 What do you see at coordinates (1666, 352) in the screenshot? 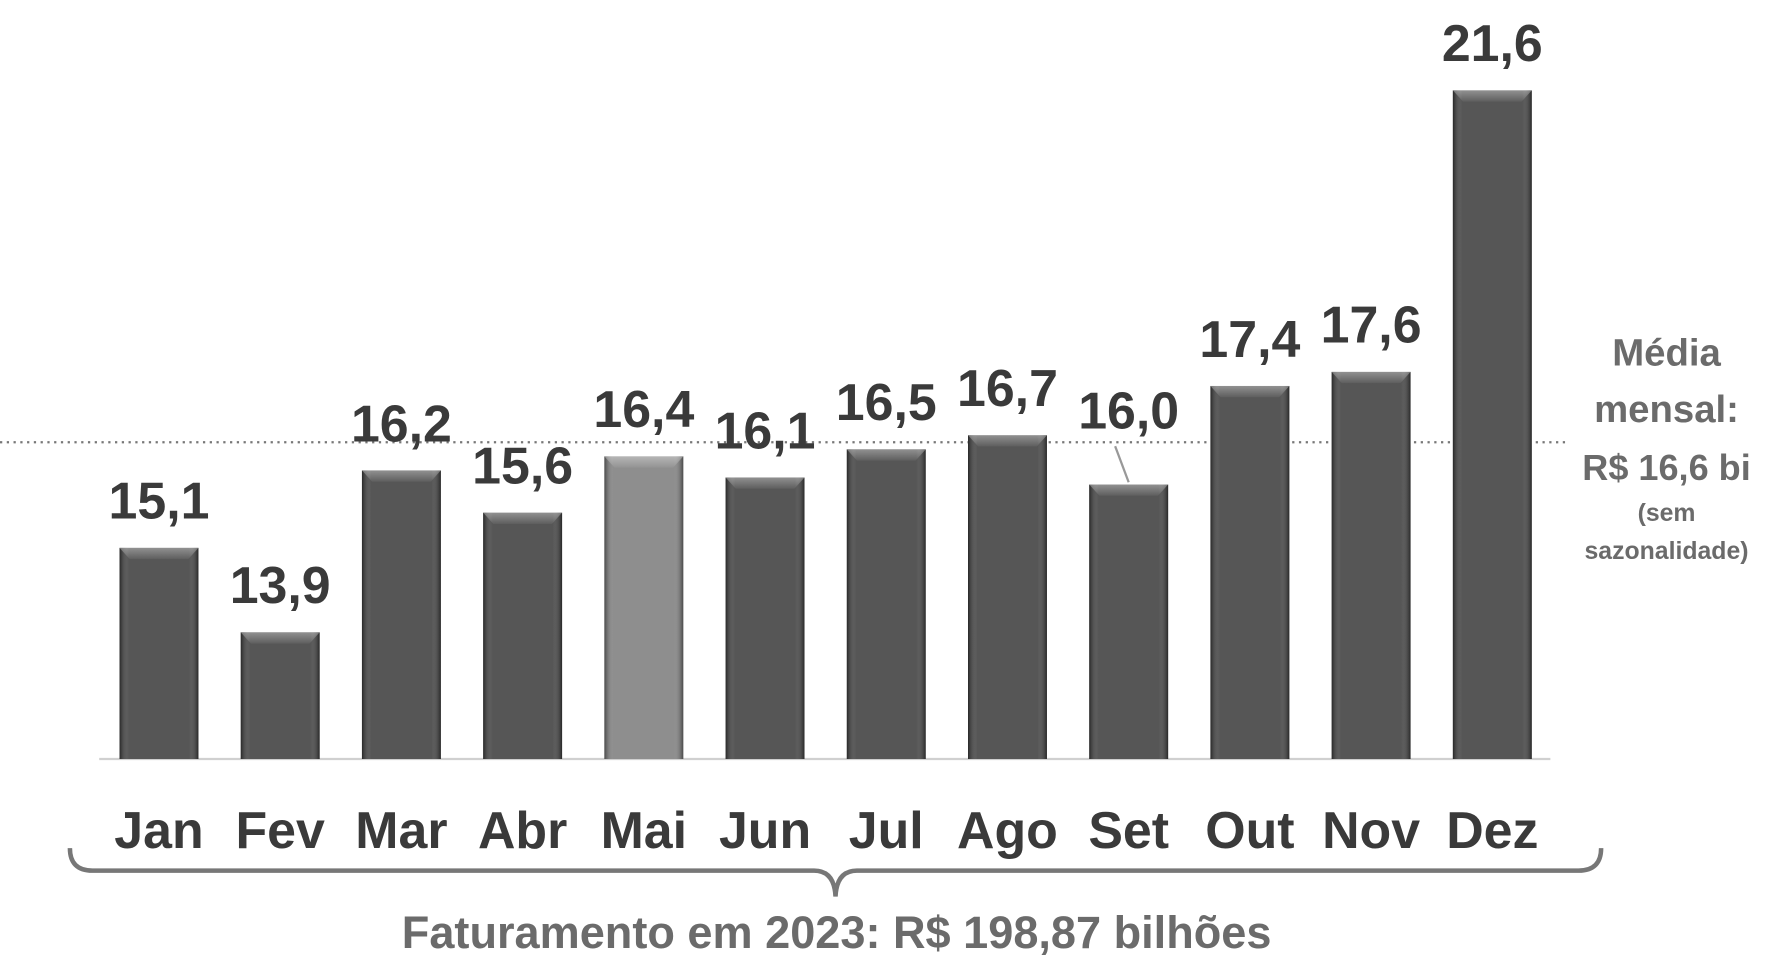
I see `average-label: Média` at bounding box center [1666, 352].